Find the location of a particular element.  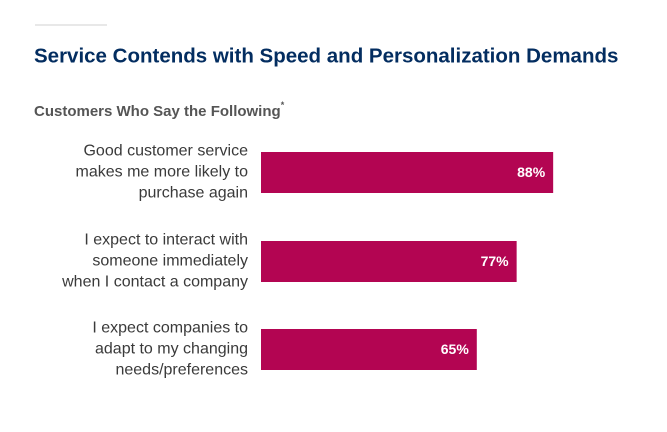

subtitle-text: Customers Who Say the Following is located at coordinates (157, 111).